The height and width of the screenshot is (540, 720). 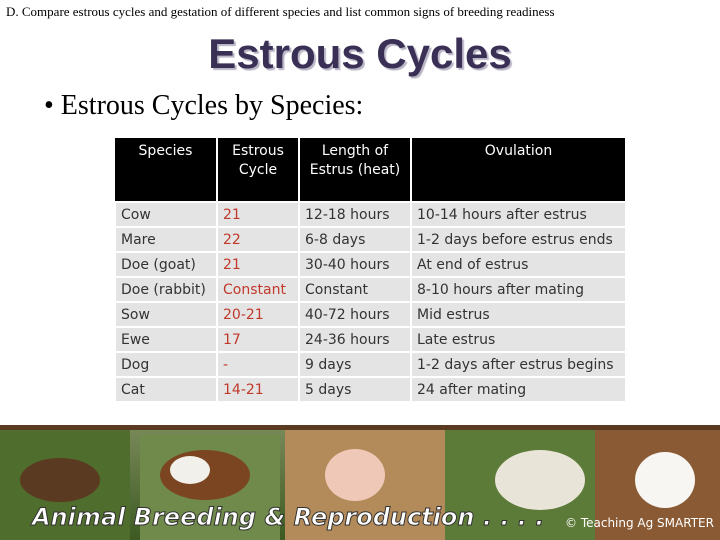 I want to click on column-header: Estrous Cycle, so click(x=258, y=170).